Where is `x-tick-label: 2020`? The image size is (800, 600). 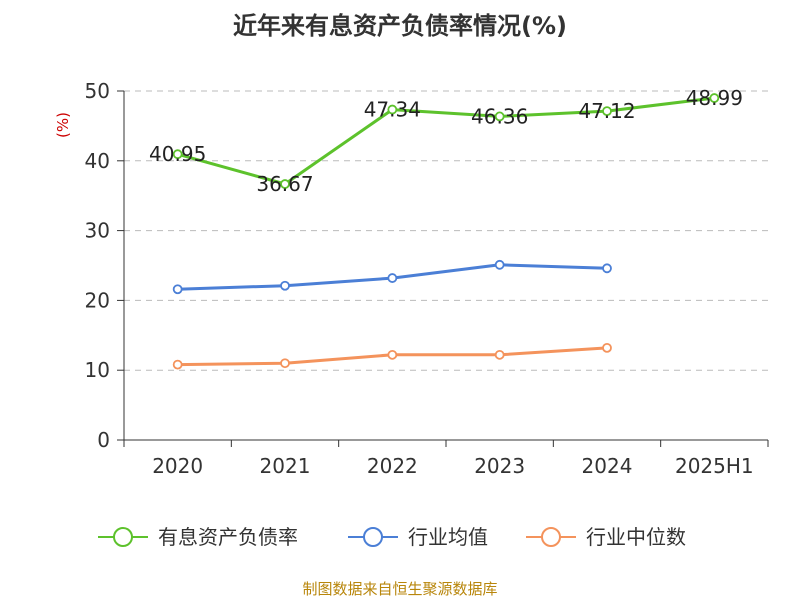 x-tick-label: 2020 is located at coordinates (177, 466).